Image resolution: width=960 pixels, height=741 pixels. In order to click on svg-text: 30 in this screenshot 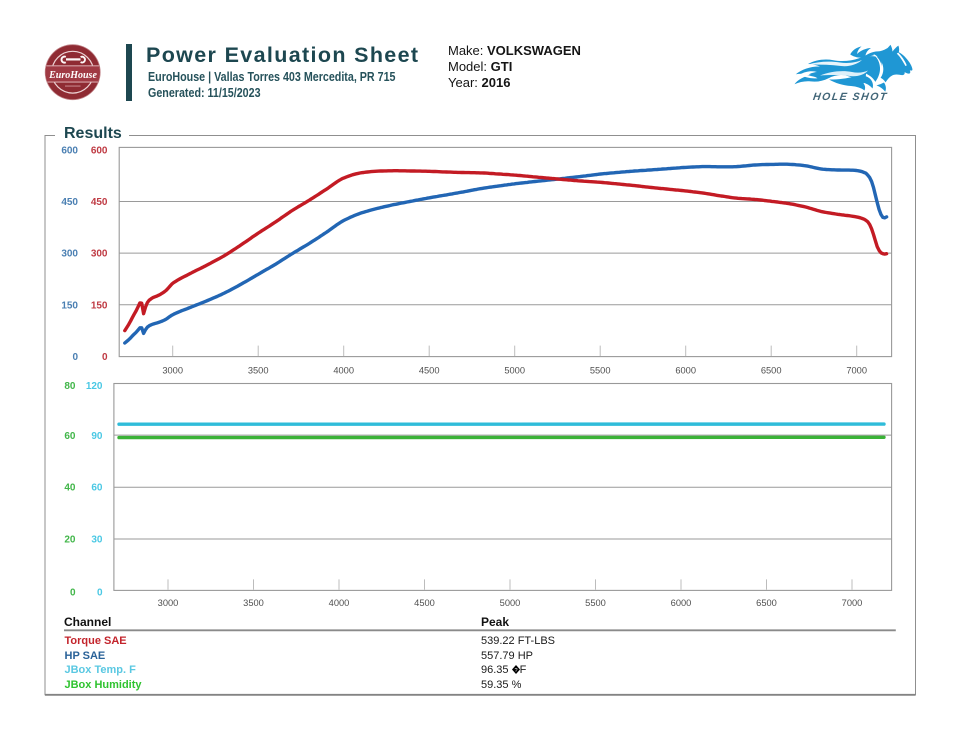, I will do `click(97, 540)`.